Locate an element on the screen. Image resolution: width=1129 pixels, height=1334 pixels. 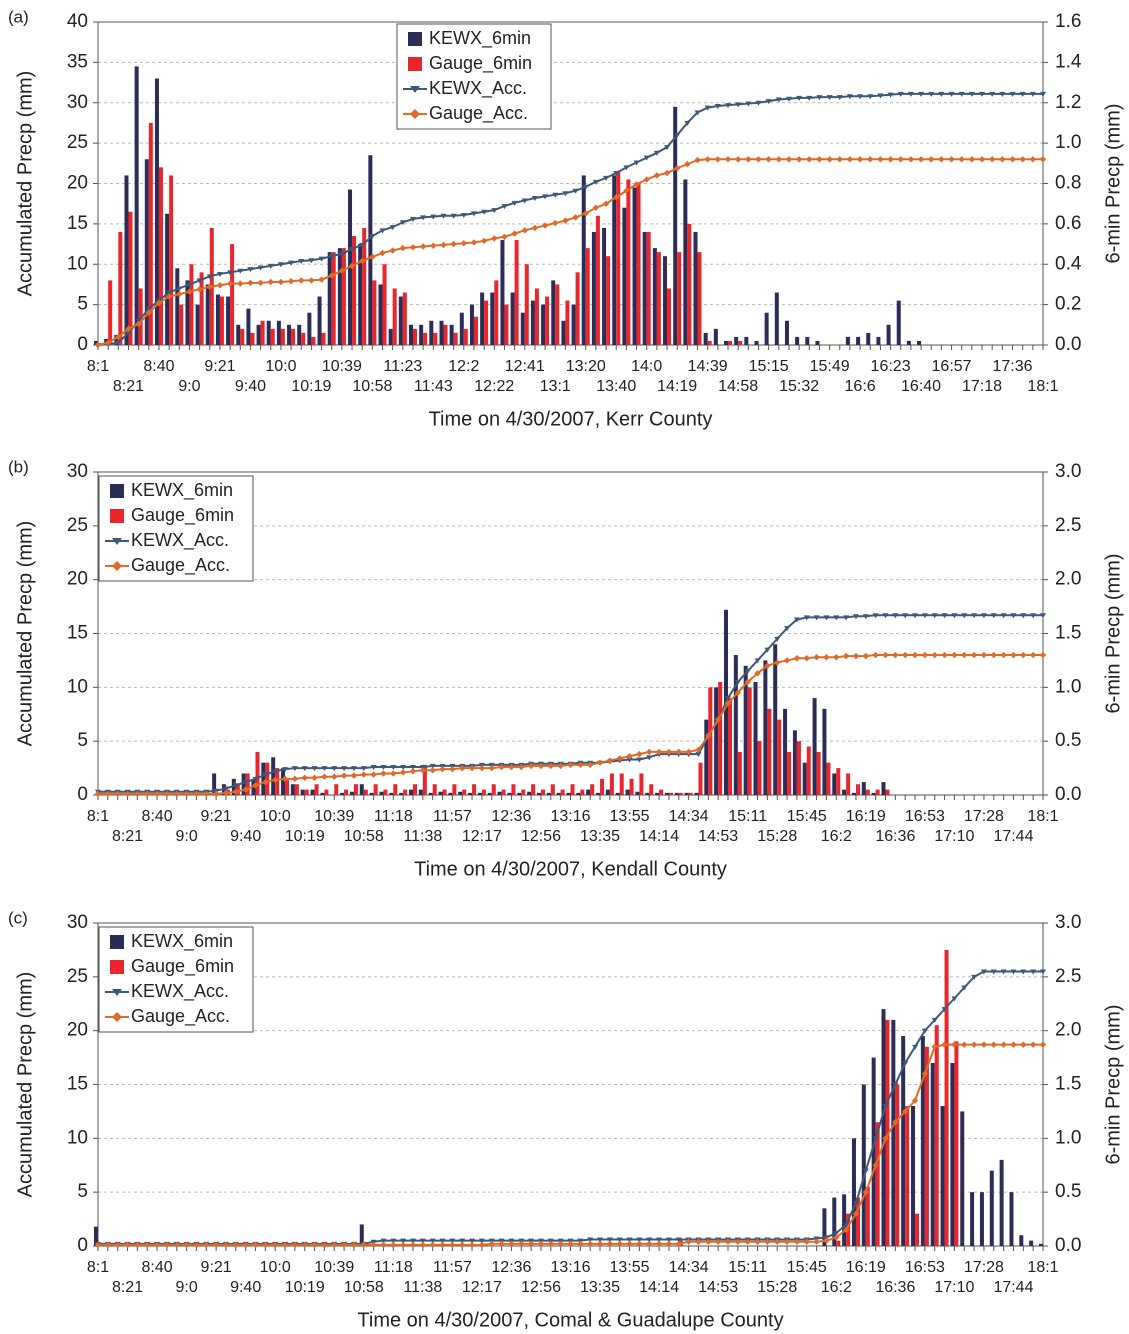
x-tick-label: 15:49 is located at coordinates (830, 366).